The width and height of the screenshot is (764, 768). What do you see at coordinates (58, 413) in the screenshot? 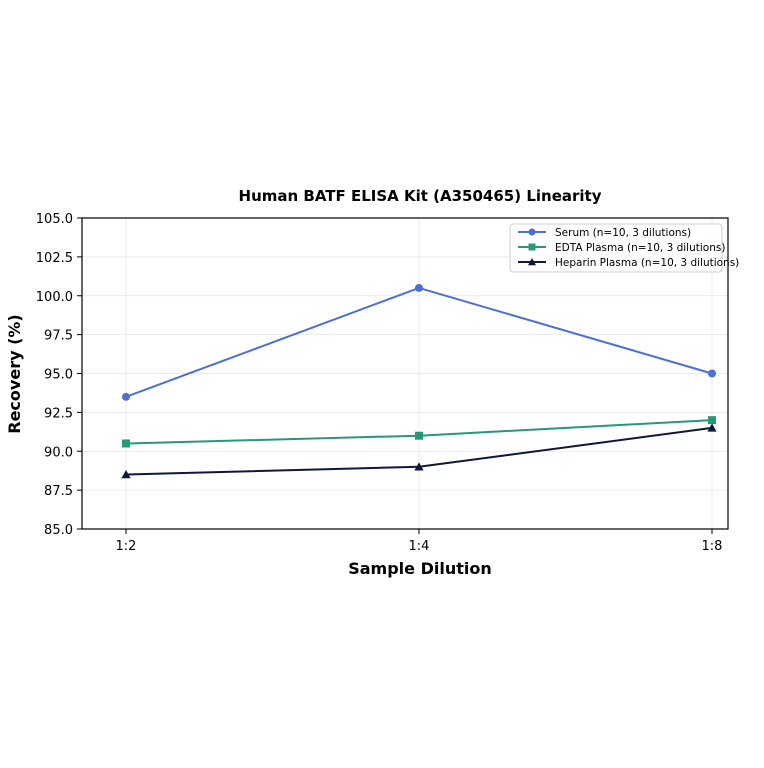
I see `y-tick-label: 92.5` at bounding box center [58, 413].